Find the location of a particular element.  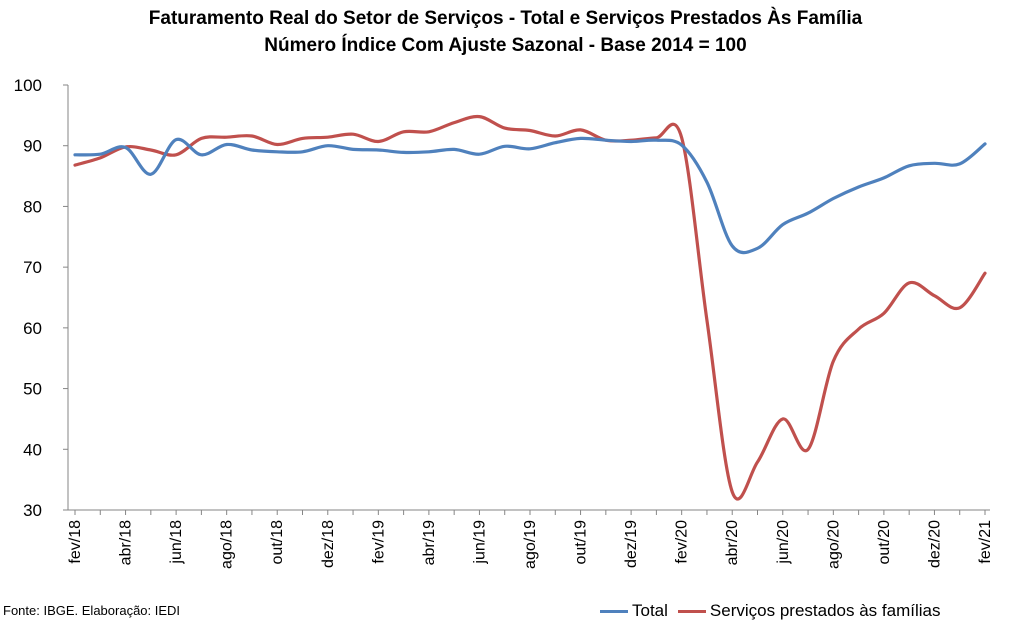

x-tick-label: ago/20 is located at coordinates (833, 544).